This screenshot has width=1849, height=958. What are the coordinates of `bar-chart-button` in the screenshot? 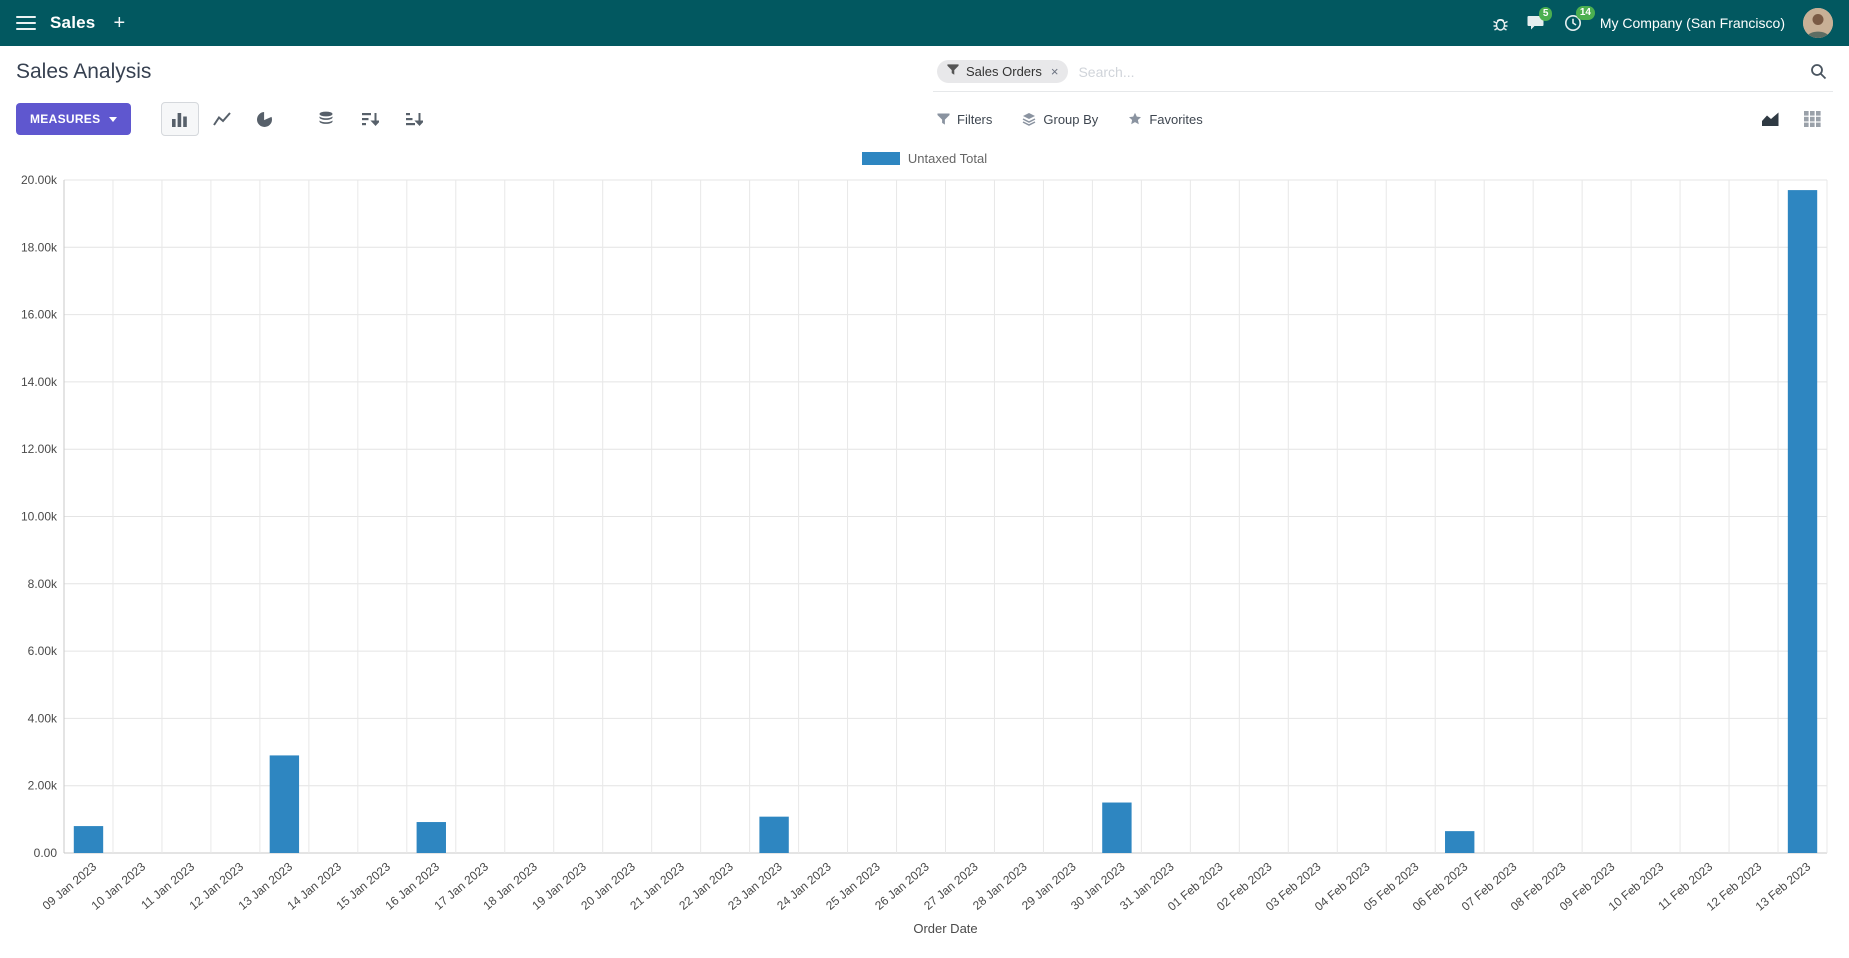 It's located at (180, 119).